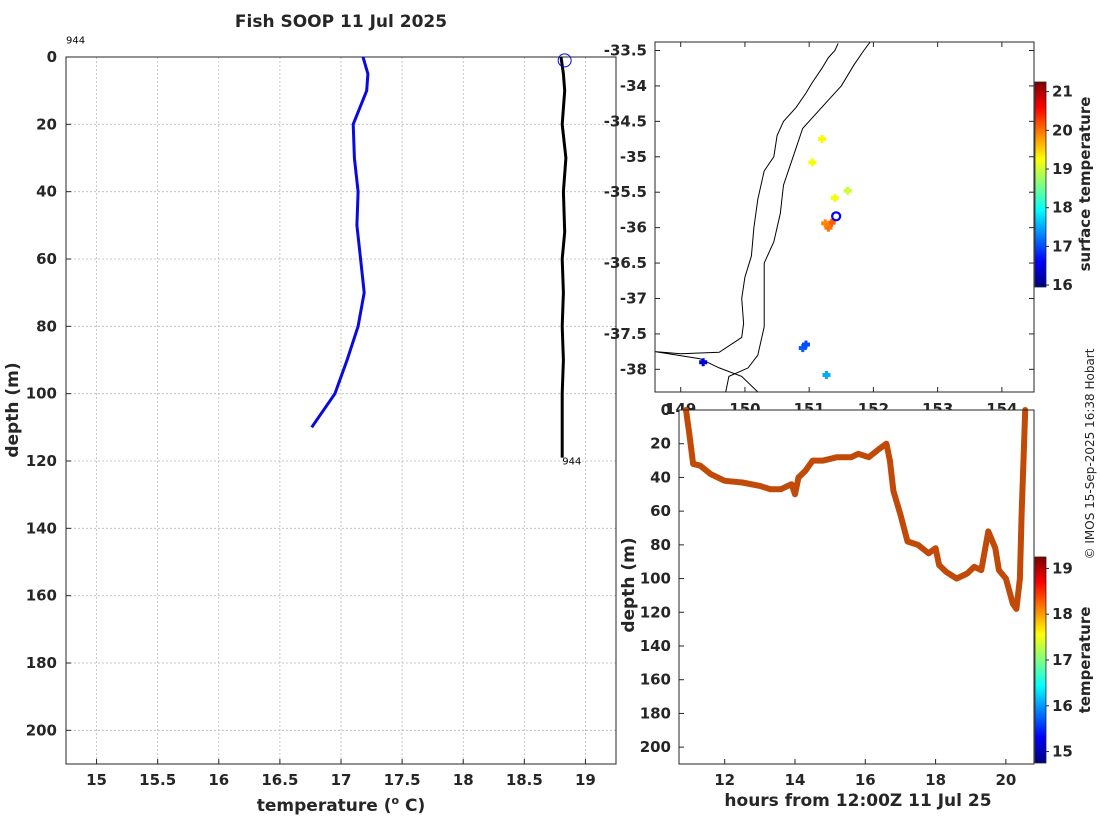  Describe the element at coordinates (1005, 780) in the screenshot. I see `track-x-tick-label: 20` at that location.